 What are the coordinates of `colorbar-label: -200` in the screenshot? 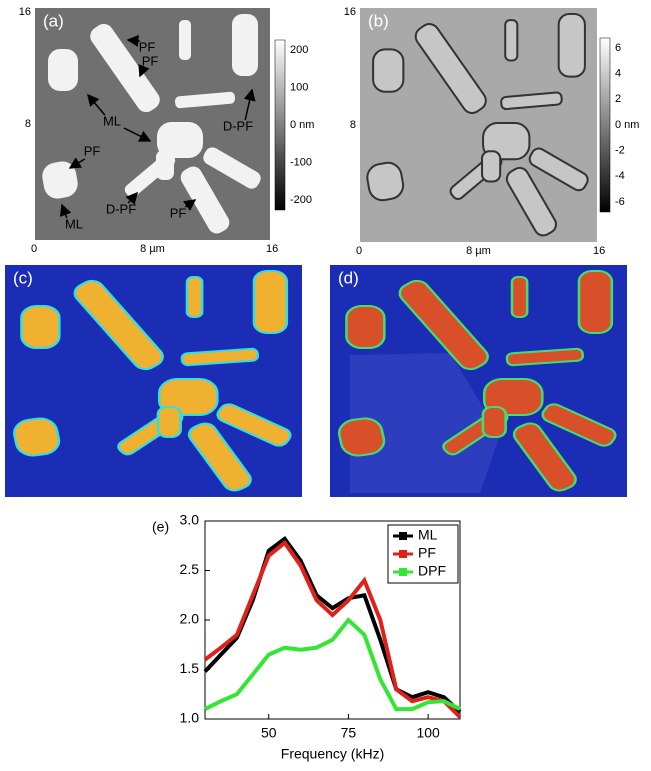 It's located at (301, 200).